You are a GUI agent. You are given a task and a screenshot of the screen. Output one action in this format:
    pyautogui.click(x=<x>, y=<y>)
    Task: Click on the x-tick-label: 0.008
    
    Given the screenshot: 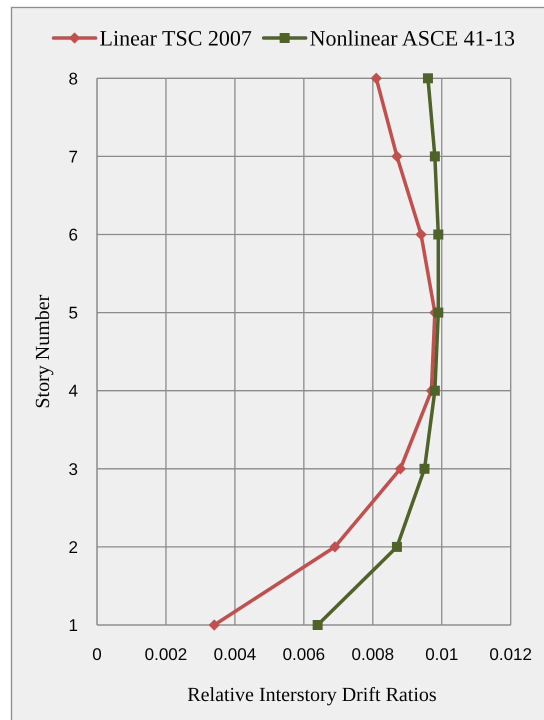 What is the action you would take?
    pyautogui.click(x=373, y=654)
    